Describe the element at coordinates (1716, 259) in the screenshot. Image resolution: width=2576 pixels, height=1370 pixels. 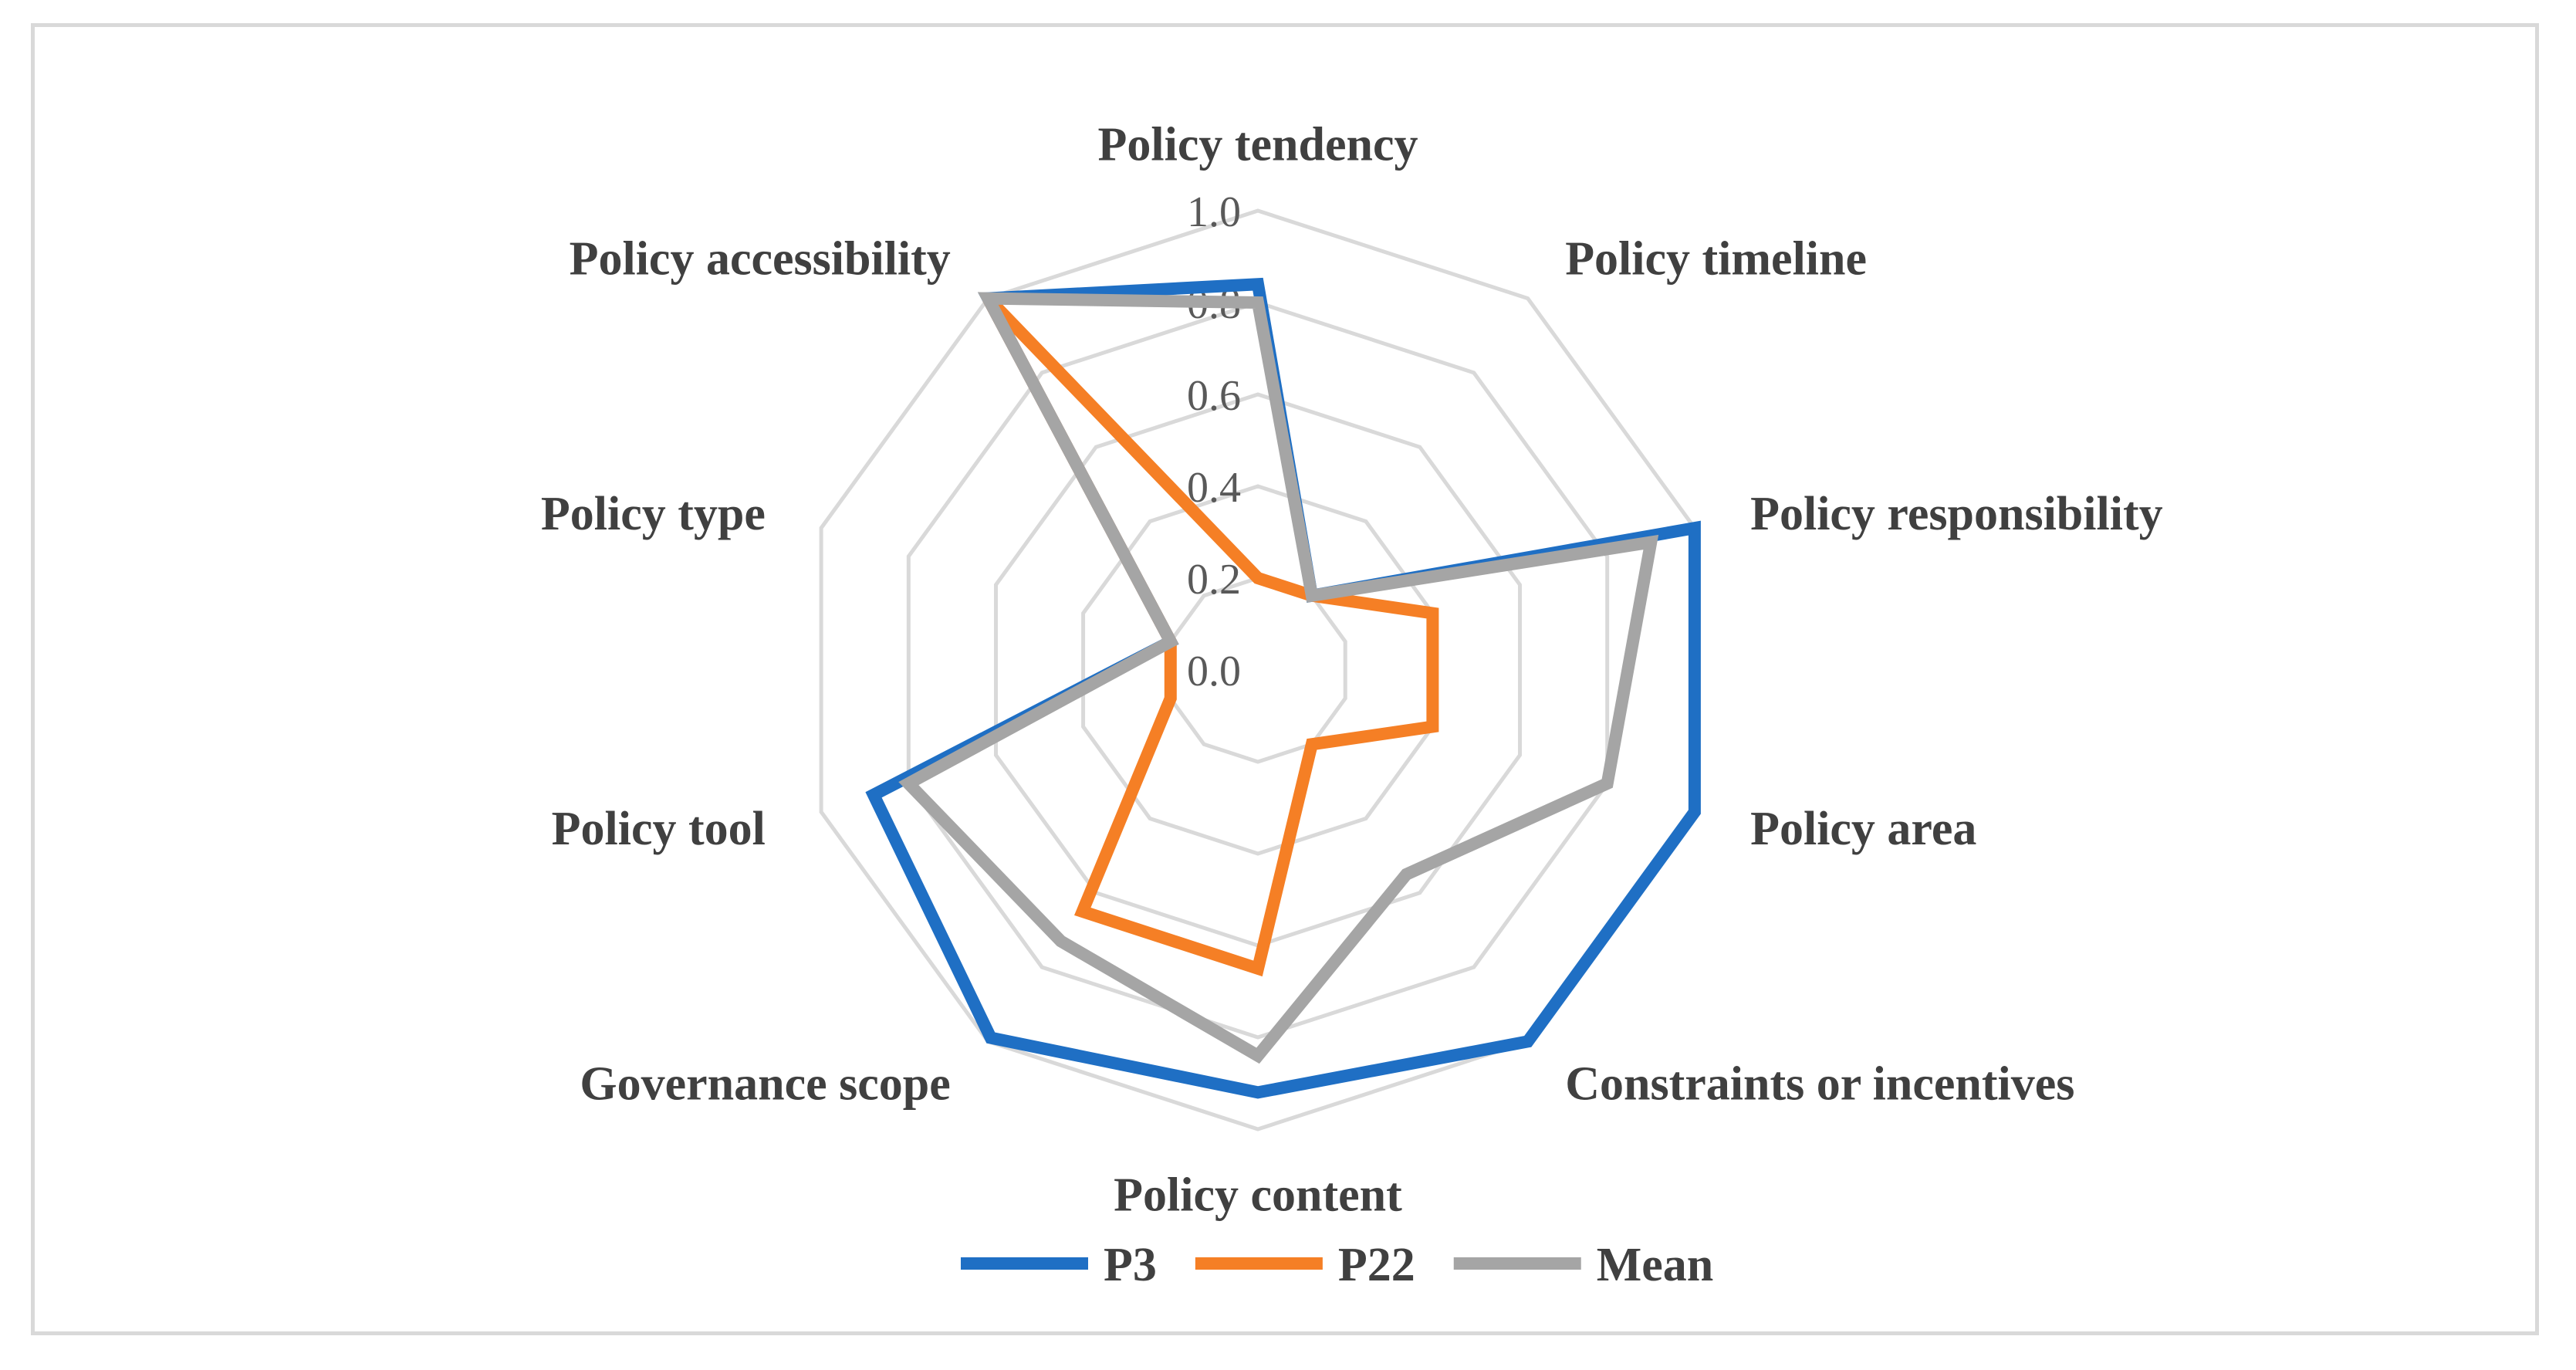
I see `axis-label-policy-timeline: Policy timeline` at that location.